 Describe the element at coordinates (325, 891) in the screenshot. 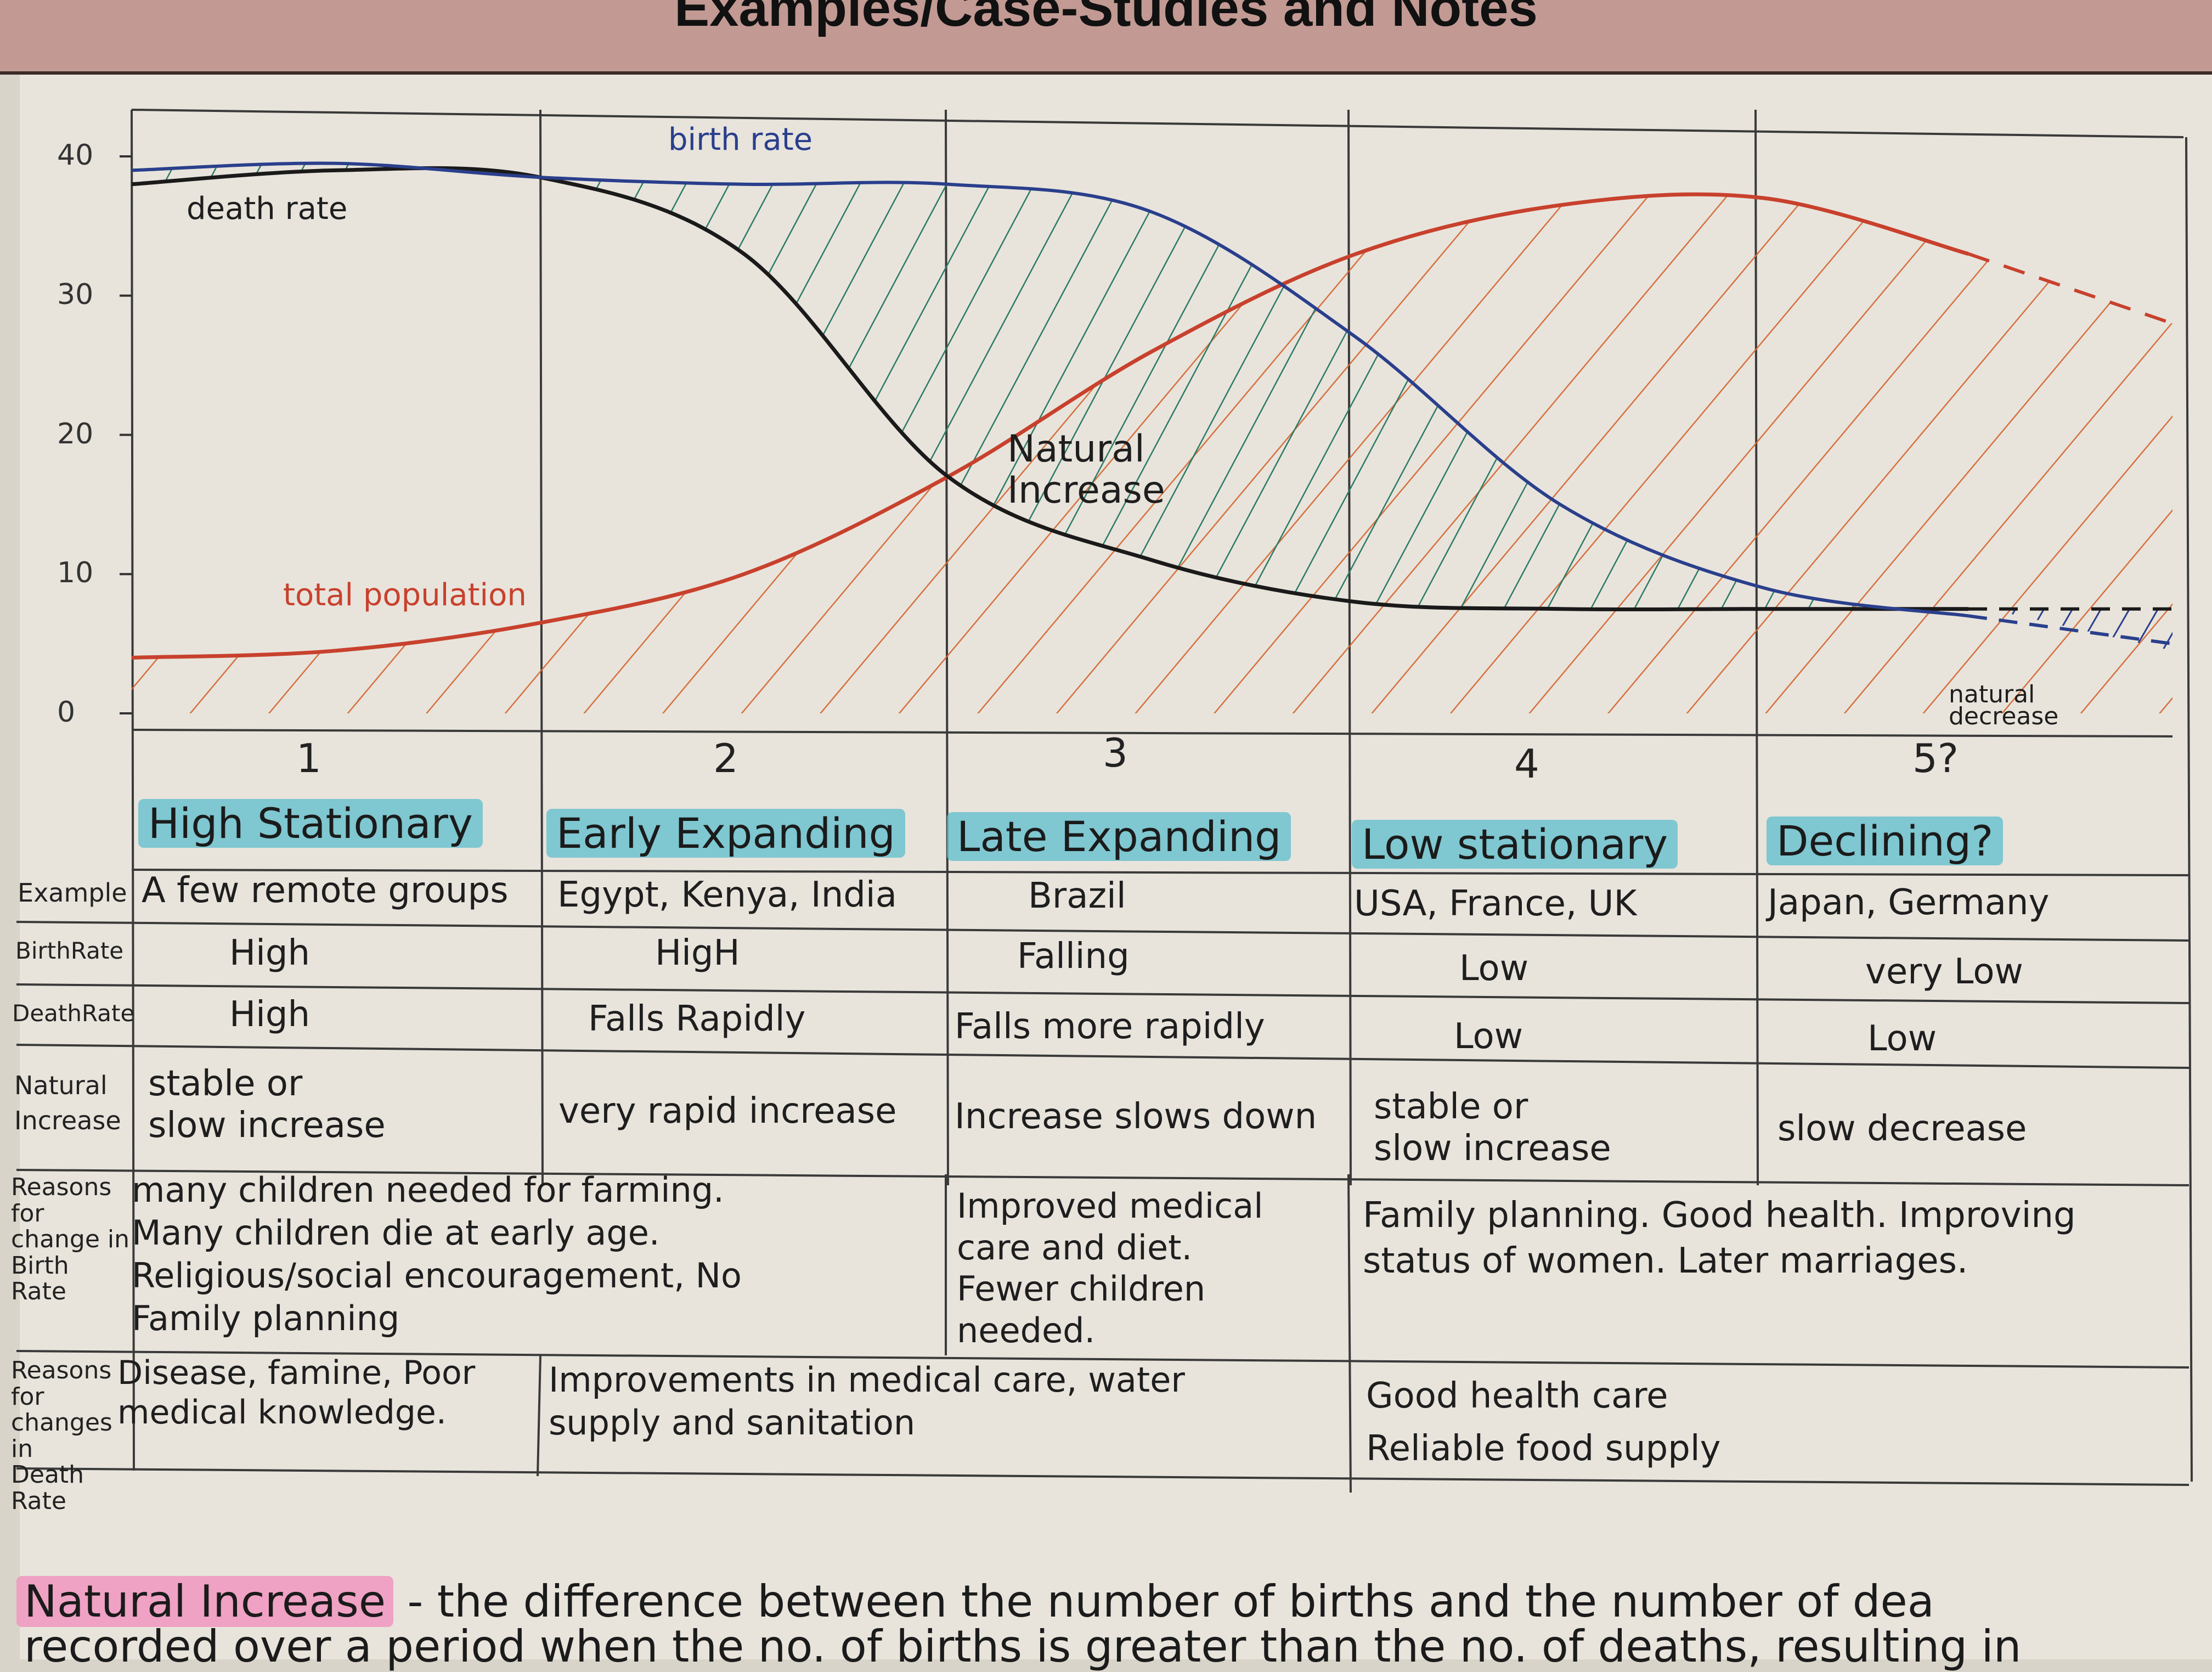

I see `example-stage-1: A few remote groups` at that location.